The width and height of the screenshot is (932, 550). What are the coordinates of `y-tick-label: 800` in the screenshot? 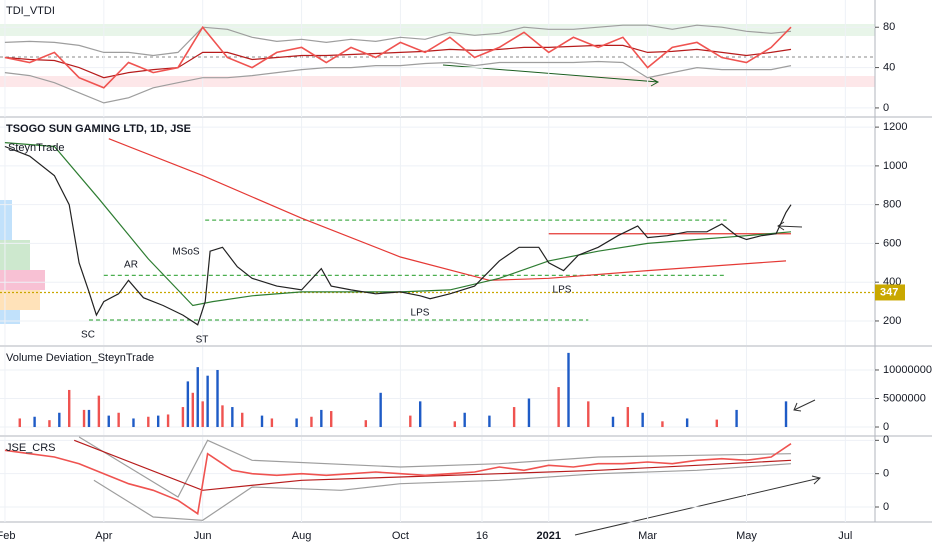 It's located at (892, 205).